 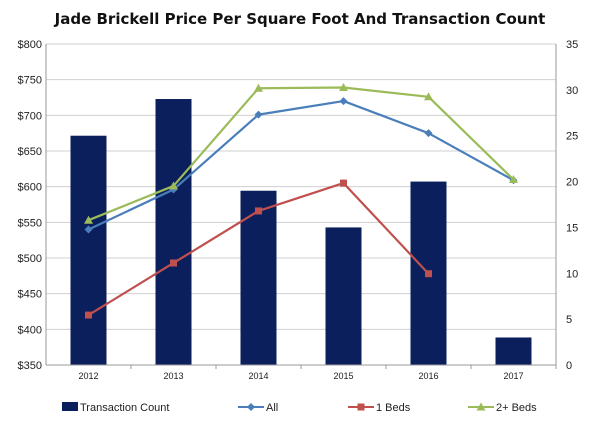 I want to click on left-tick-label: $450, so click(x=30, y=295).